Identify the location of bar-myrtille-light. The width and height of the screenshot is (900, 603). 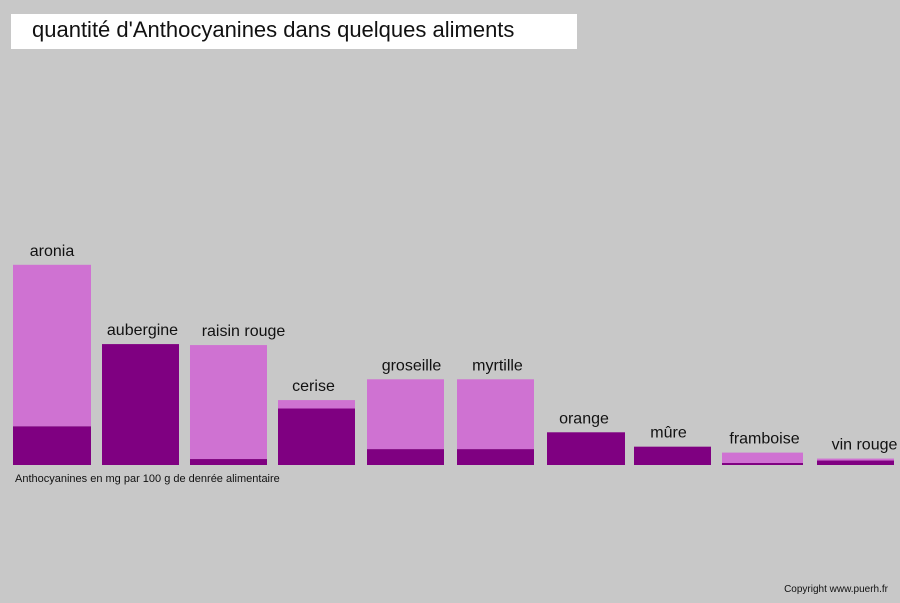
(495, 414).